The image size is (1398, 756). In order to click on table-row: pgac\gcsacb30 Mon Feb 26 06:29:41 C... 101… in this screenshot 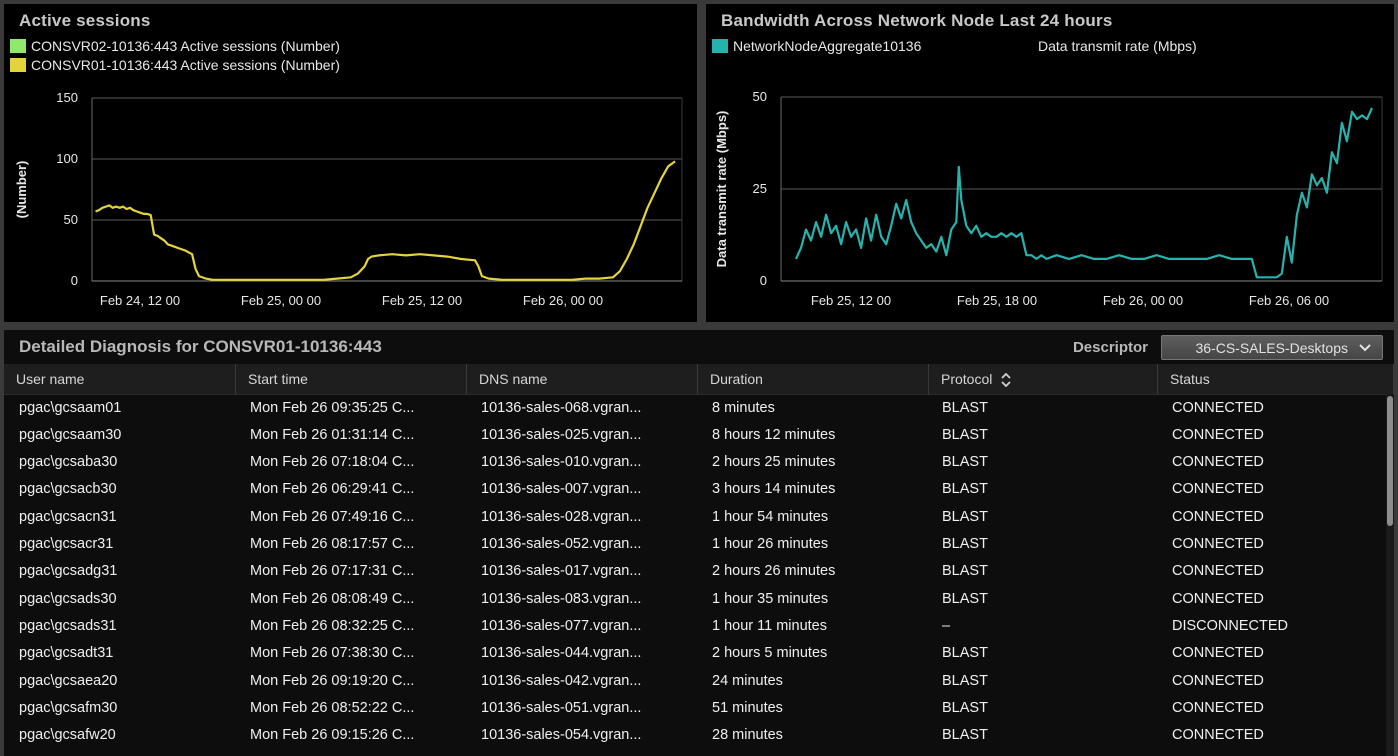, I will do `click(694, 489)`.